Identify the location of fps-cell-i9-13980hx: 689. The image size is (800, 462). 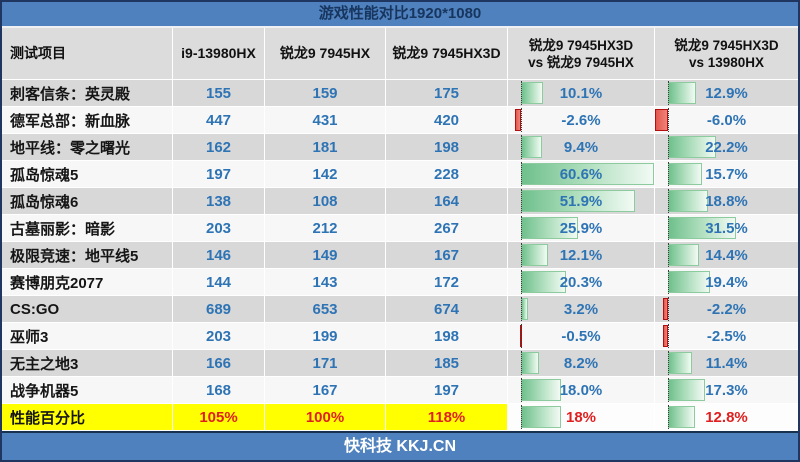
(219, 309).